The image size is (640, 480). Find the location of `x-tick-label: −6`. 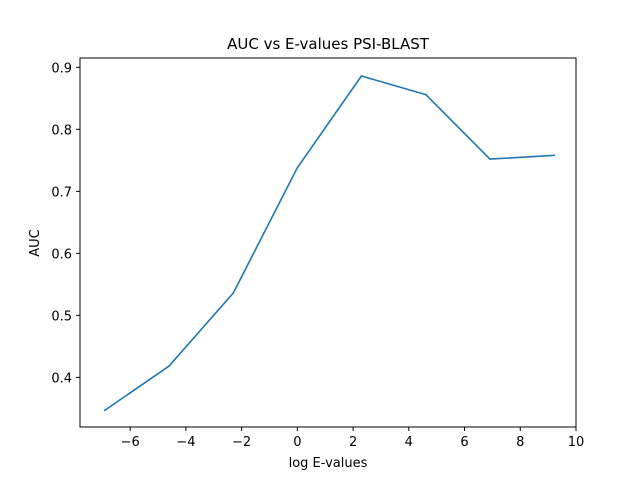

x-tick-label: −6 is located at coordinates (130, 442).